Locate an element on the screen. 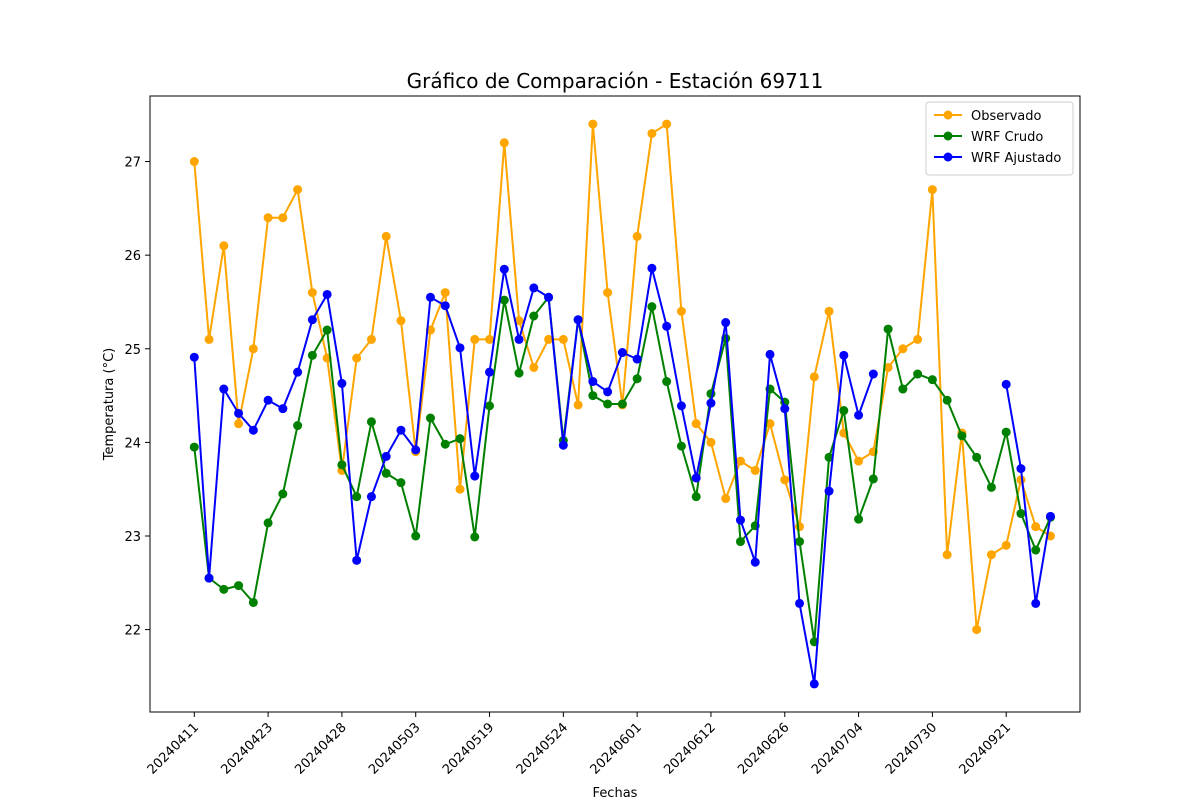 The width and height of the screenshot is (1200, 800). legend-box is located at coordinates (999, 138).